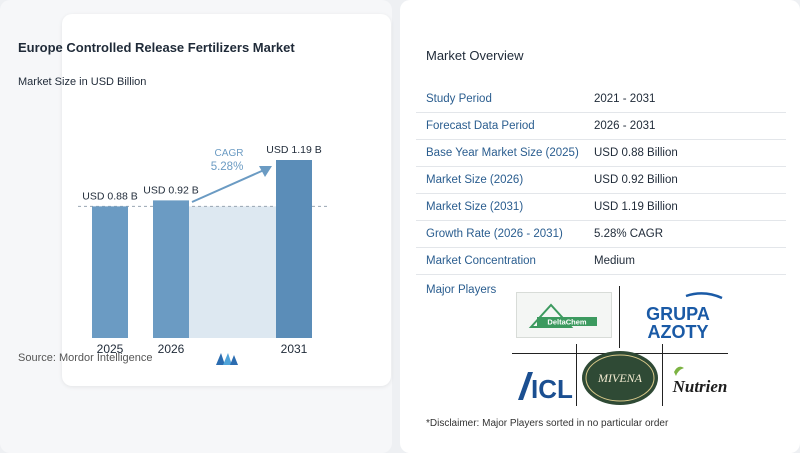 This screenshot has height=453, width=800. What do you see at coordinates (110, 272) in the screenshot?
I see `bar-2025` at bounding box center [110, 272].